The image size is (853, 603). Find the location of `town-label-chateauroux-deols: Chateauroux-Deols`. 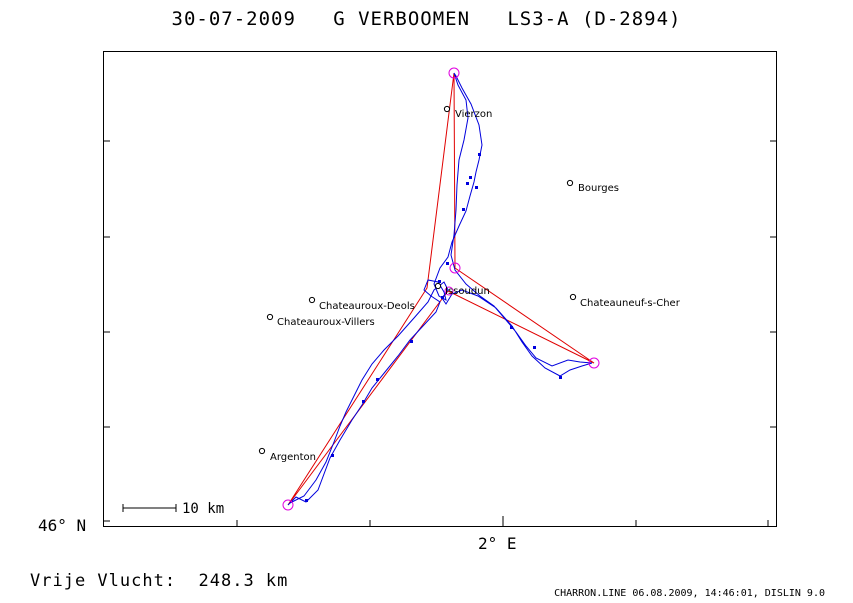

town-label-chateauroux-deols: Chateauroux-Deols is located at coordinates (367, 306).